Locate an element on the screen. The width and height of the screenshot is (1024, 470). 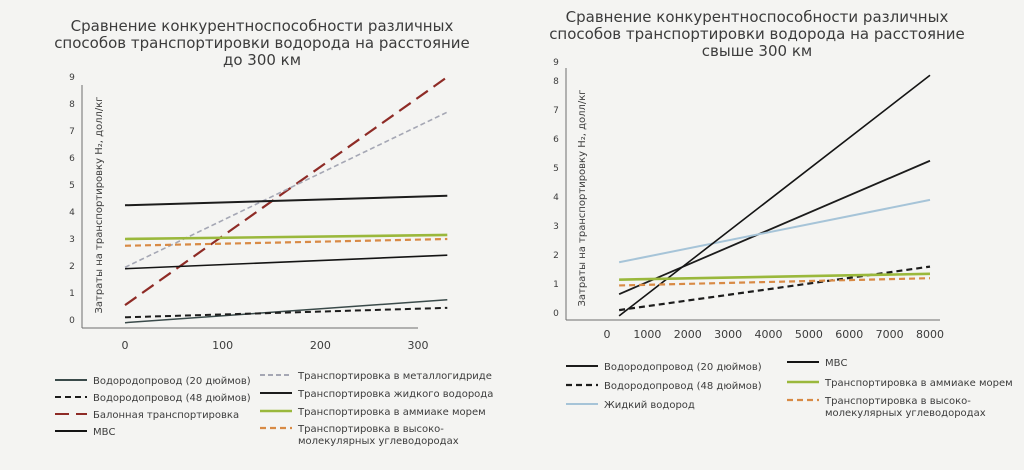
chart-title-line: до 300 км is located at coordinates (262, 60).